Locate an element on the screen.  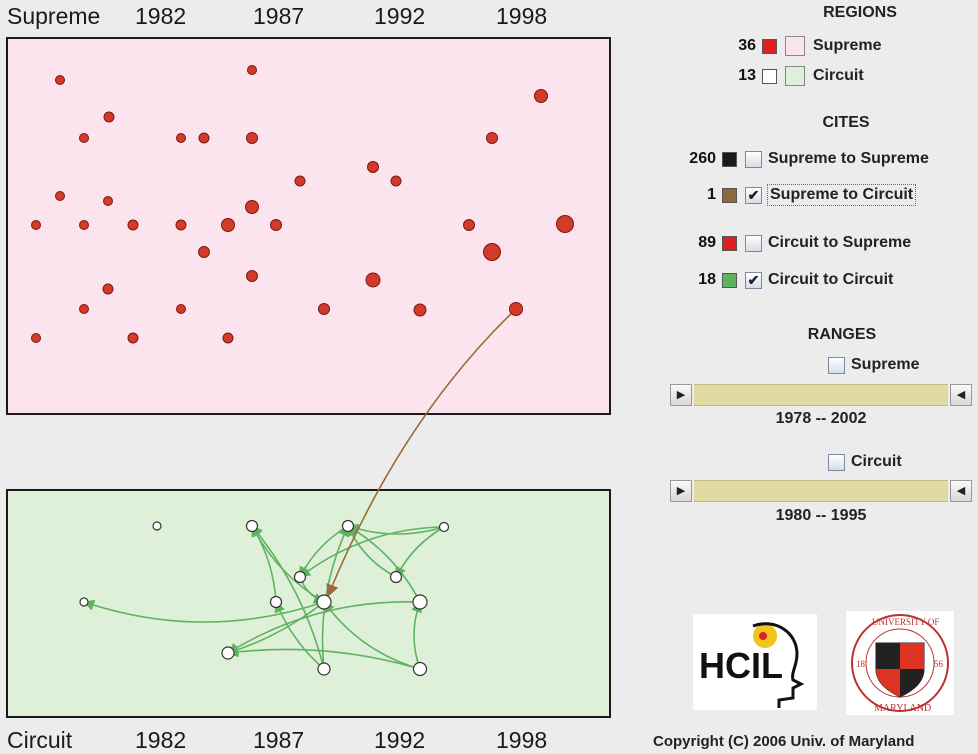
cite-row-supreme-to-supreme: 260 Supreme to Supreme is located at coordinates (802, 159).